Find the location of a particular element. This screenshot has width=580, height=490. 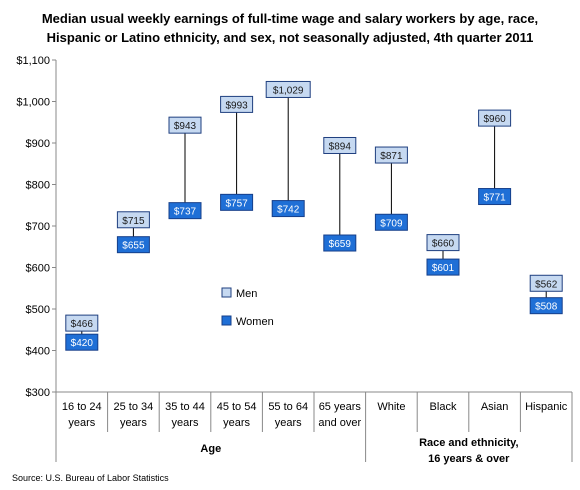

men-marker: $466 is located at coordinates (82, 323).